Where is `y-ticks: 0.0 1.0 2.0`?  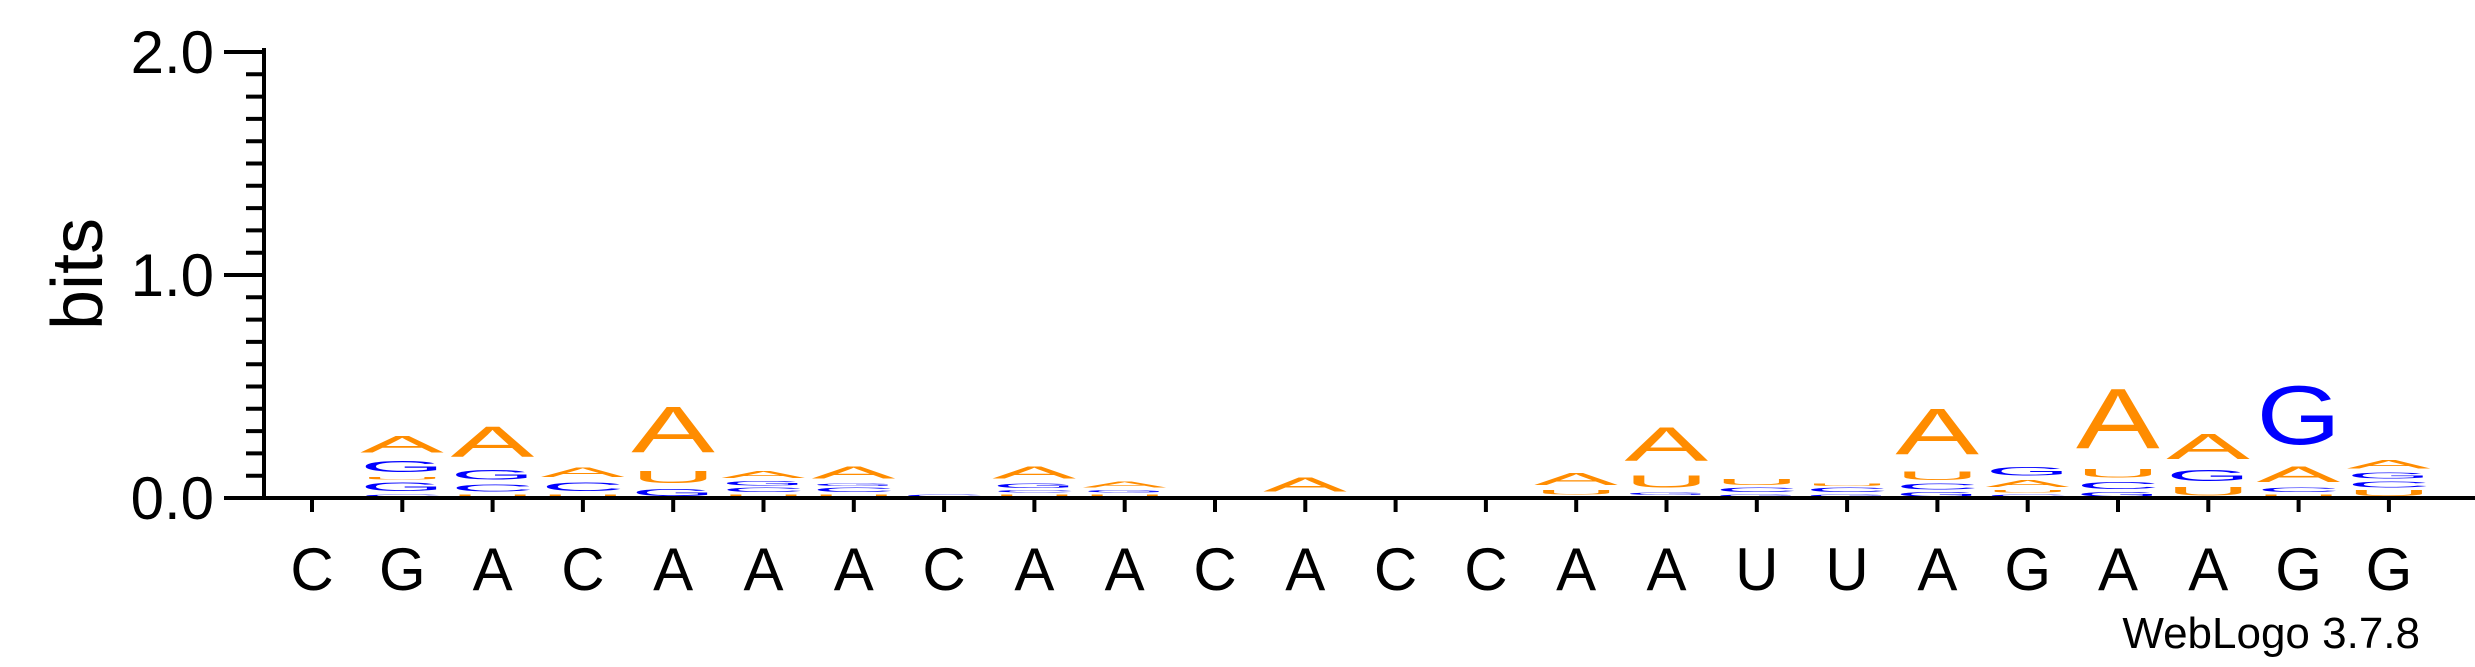 y-ticks: 0.0 1.0 2.0 is located at coordinates (197, 275).